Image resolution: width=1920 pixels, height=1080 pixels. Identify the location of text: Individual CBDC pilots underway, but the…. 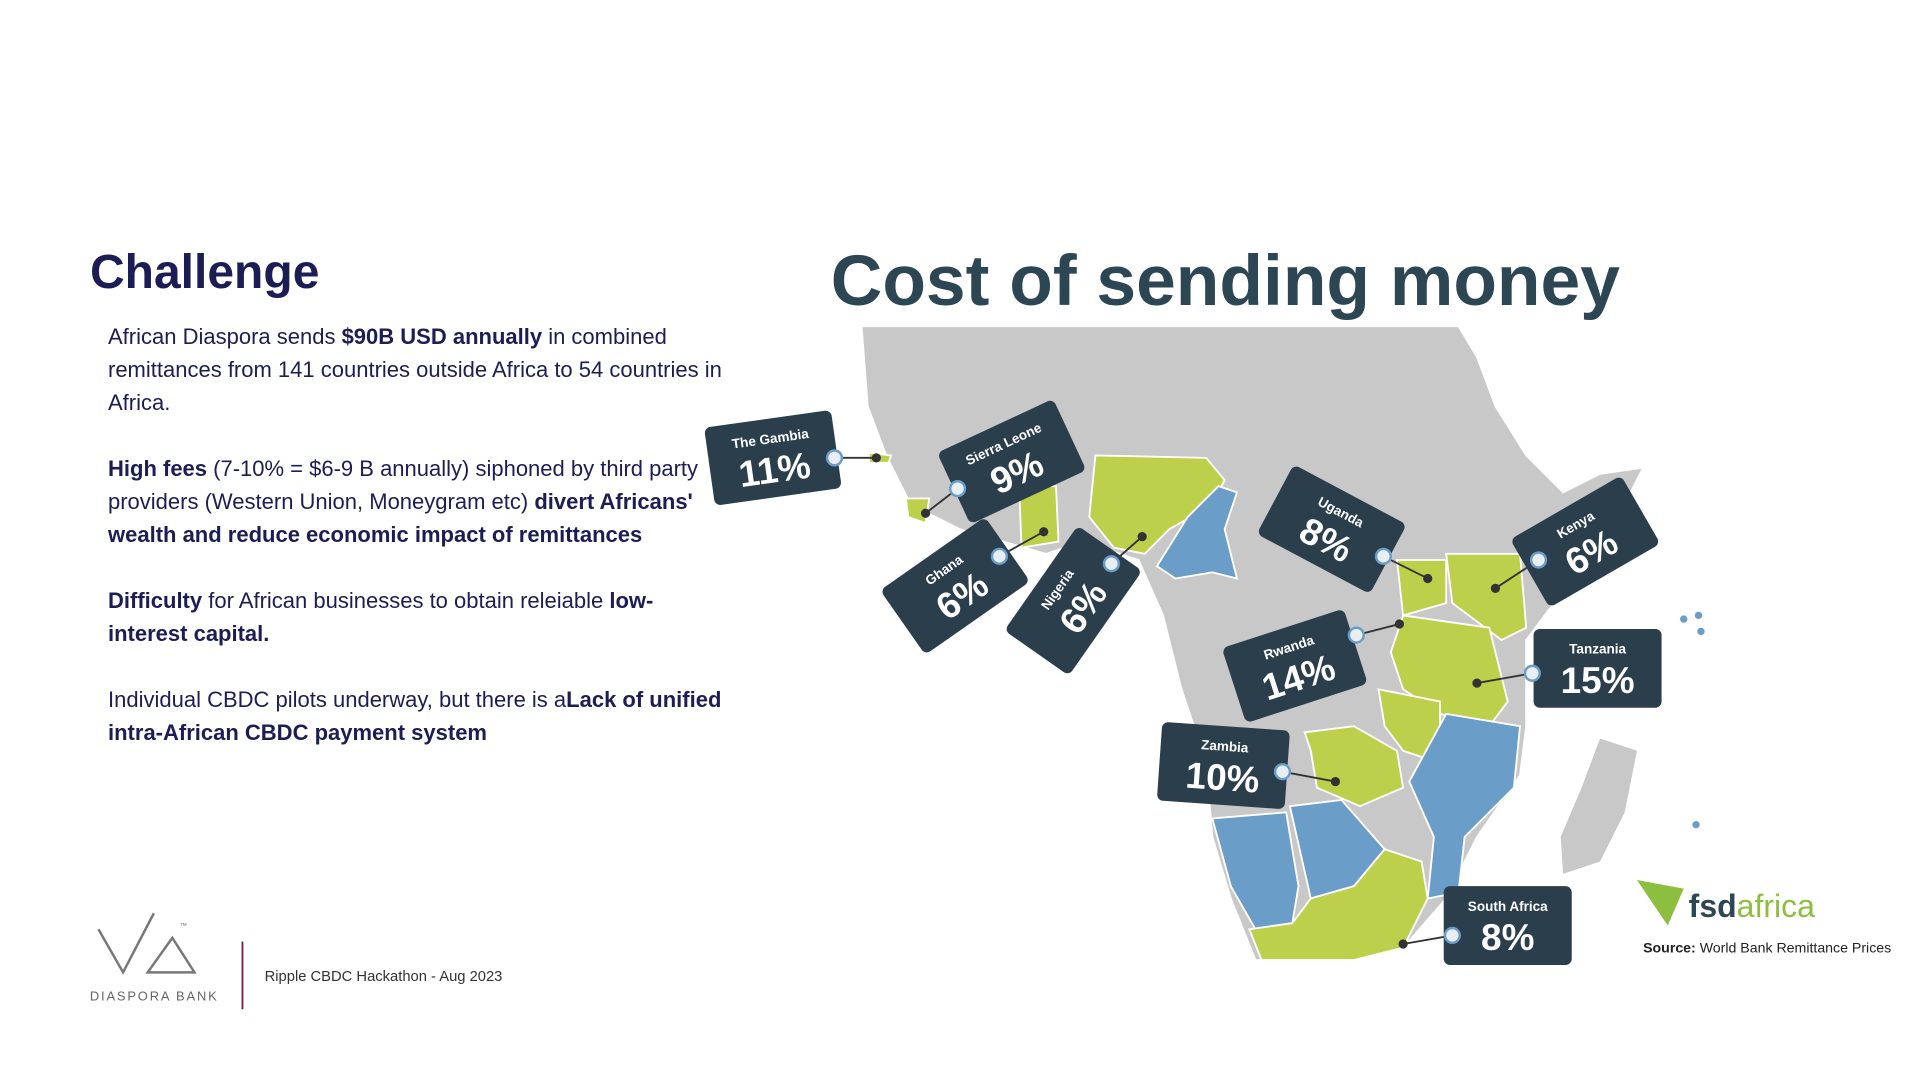
(337, 699).